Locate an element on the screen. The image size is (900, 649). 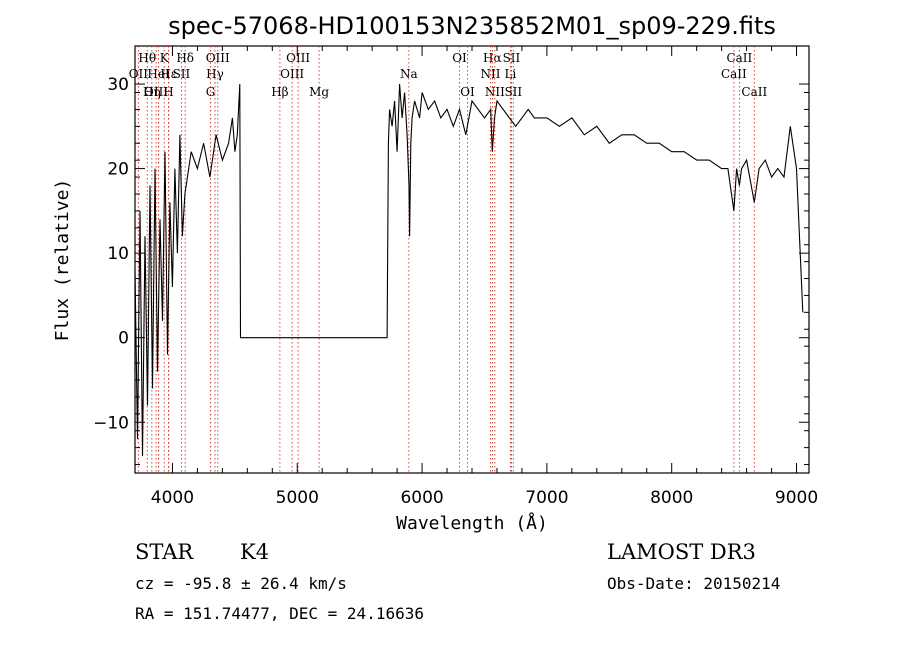
marker-label: Hη is located at coordinates (152, 92).